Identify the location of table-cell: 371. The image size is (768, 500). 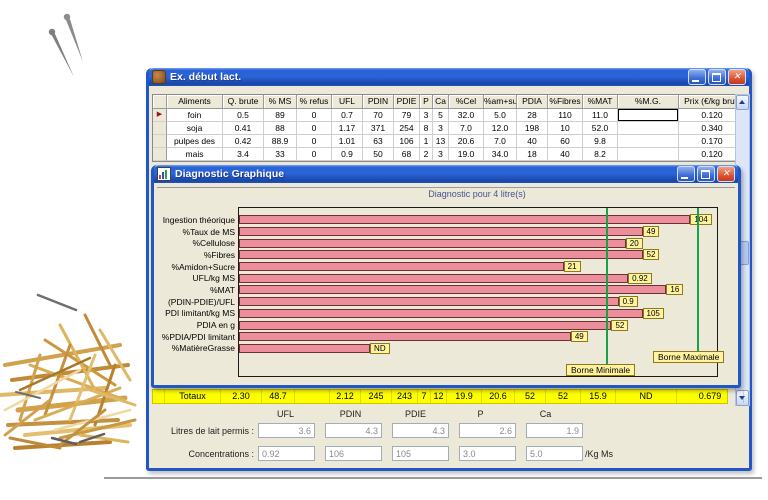
(378, 128).